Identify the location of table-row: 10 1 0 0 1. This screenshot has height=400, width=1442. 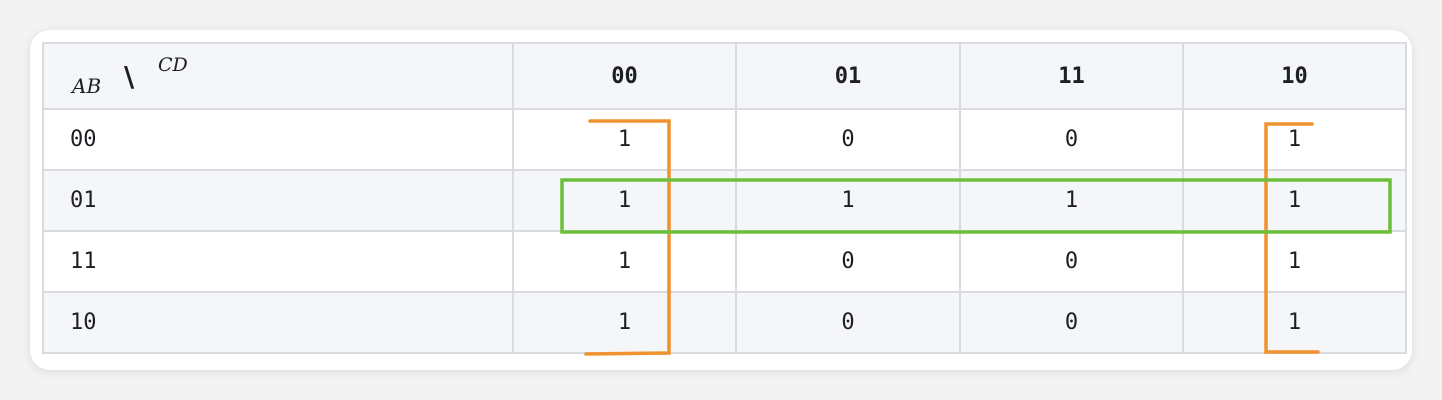
(724, 322).